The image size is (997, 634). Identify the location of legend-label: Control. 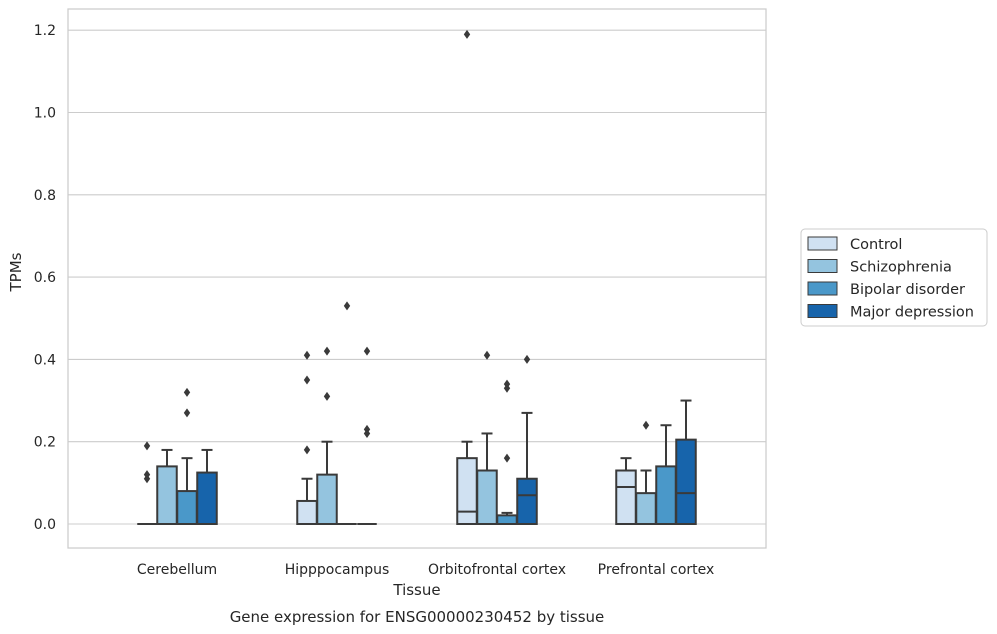
(876, 245).